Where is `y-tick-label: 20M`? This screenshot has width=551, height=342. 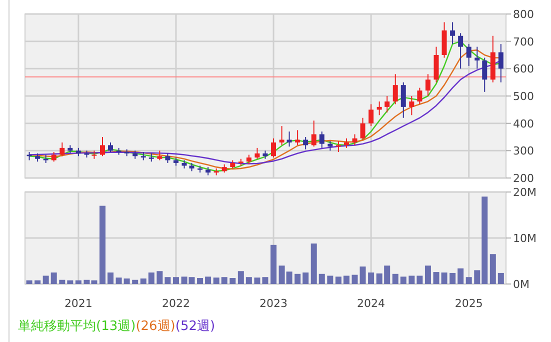 y-tick-label: 20M is located at coordinates (524, 192).